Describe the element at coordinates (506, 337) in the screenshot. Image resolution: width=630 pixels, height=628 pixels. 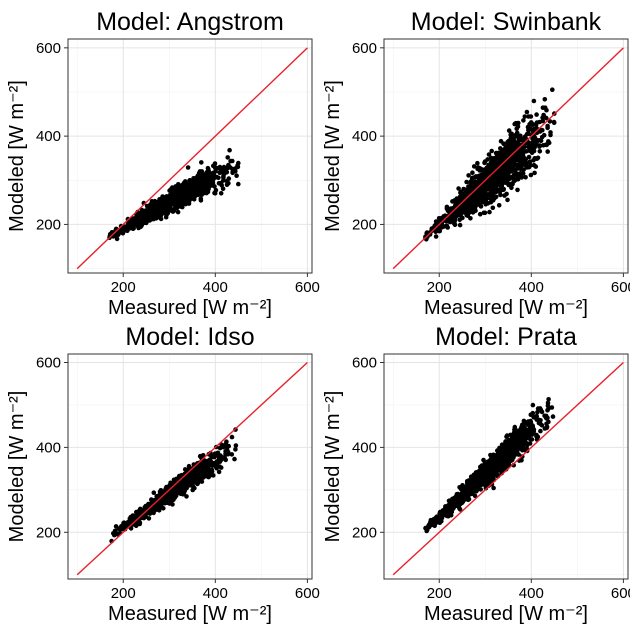
I see `chart-title: Model: Prata` at that location.